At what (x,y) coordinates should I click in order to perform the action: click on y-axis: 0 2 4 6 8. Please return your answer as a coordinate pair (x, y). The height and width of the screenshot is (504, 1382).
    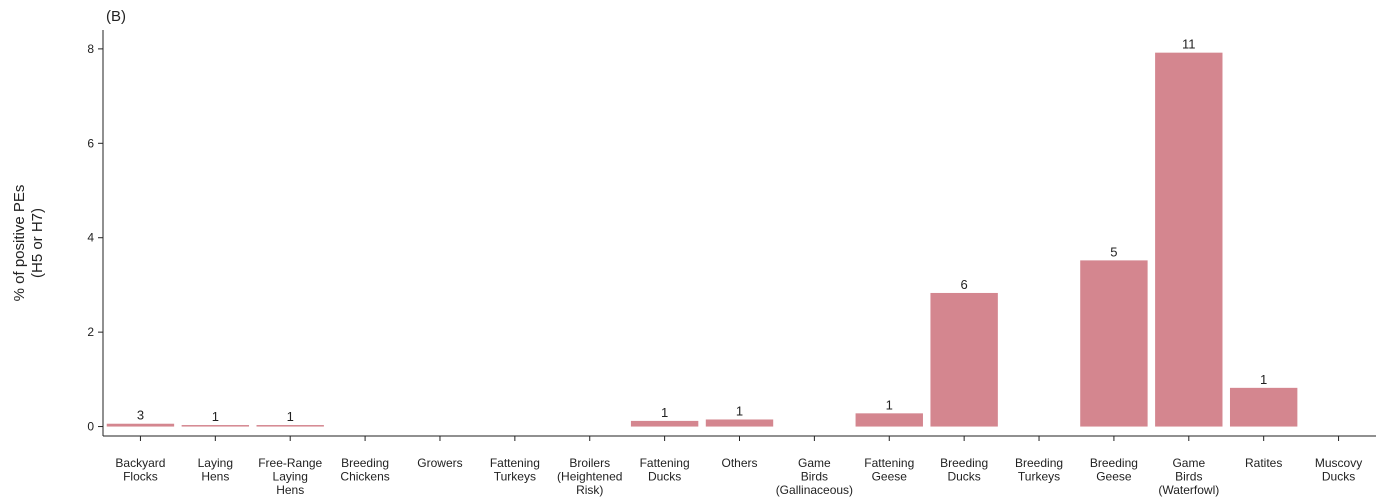
    Looking at the image, I should click on (95, 233).